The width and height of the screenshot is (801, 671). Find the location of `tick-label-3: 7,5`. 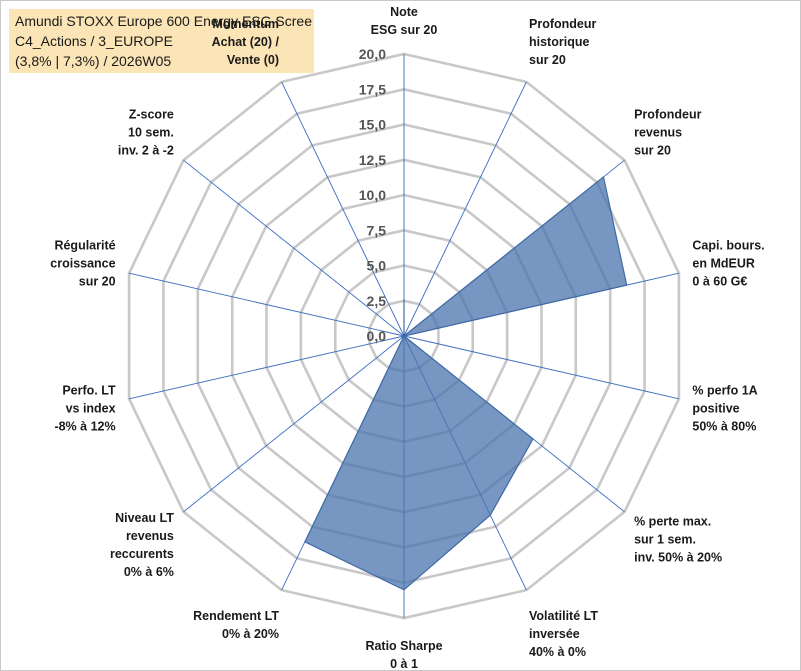

tick-label-3: 7,5 is located at coordinates (377, 230).